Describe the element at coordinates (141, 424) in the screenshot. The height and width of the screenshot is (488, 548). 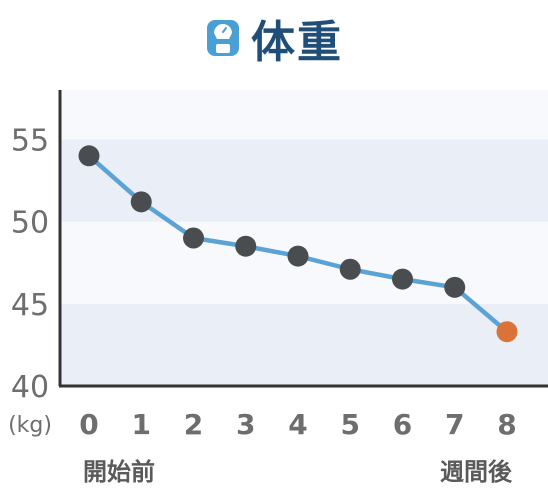
I see `x-tick-label: 1` at that location.